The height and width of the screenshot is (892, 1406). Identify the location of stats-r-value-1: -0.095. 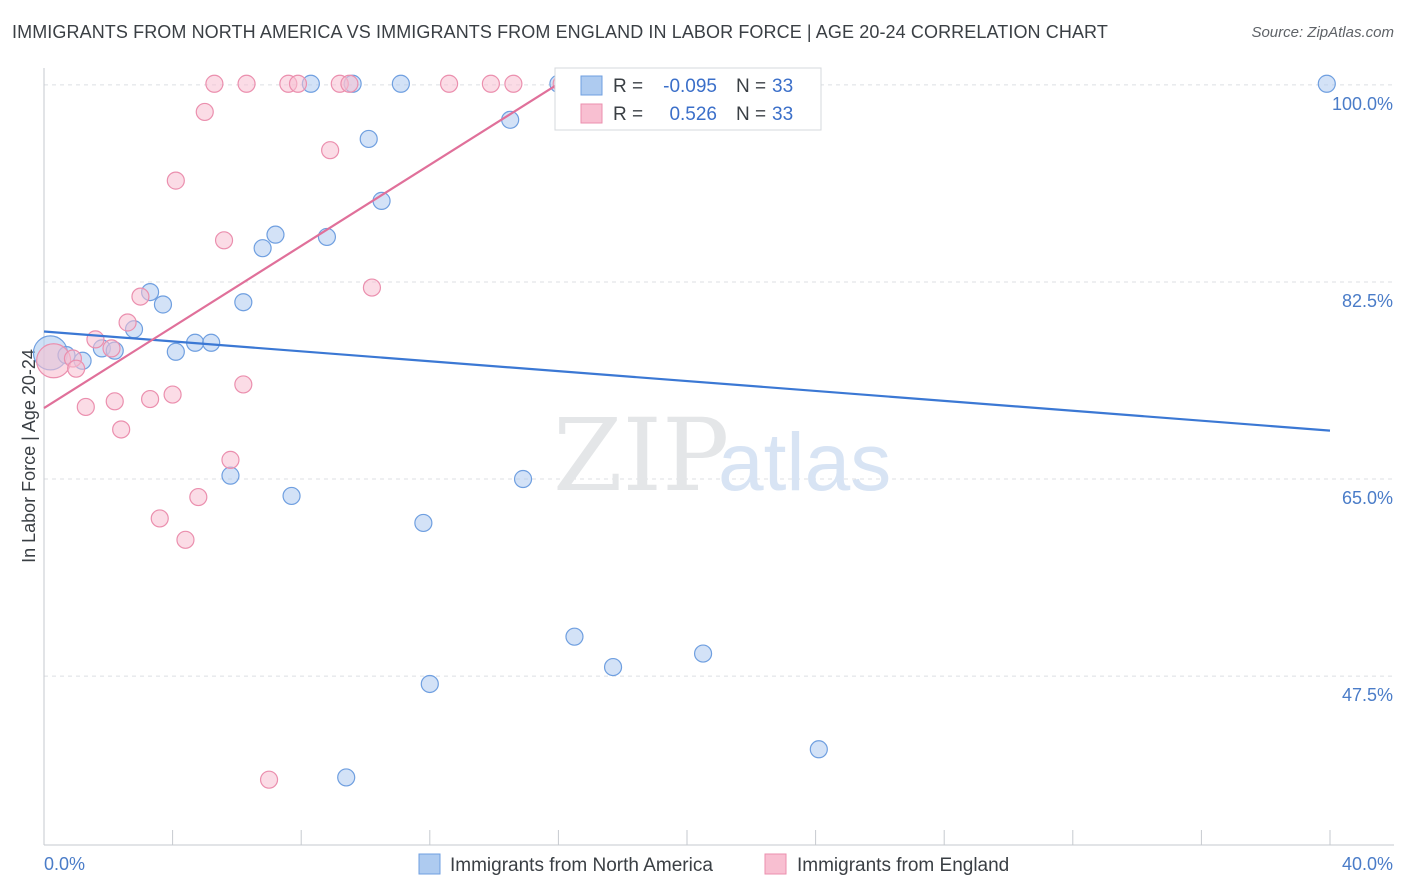
(690, 86).